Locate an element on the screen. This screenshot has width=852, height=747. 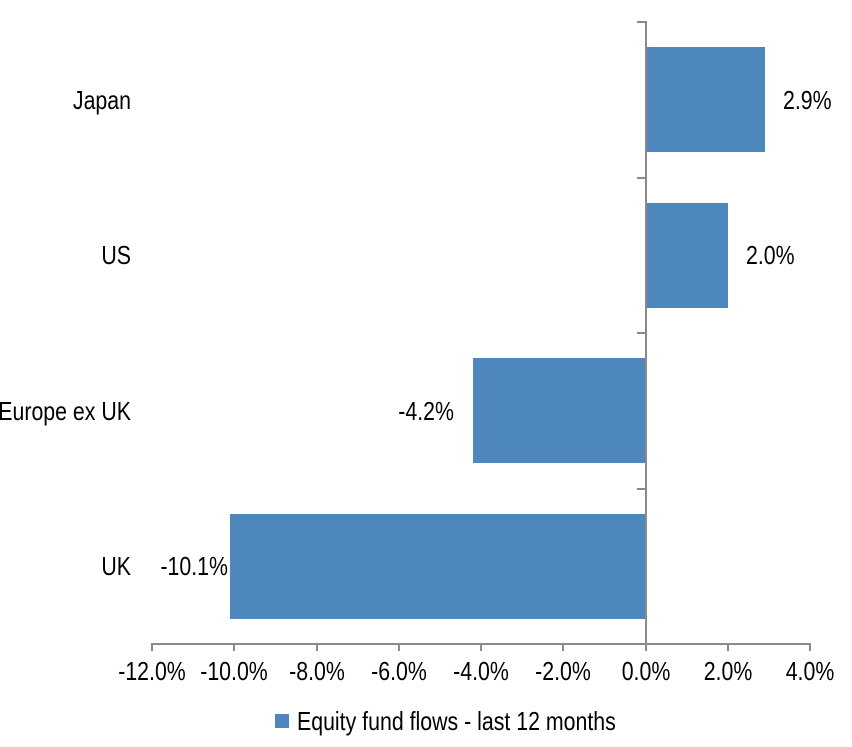
category-label-uk: UK is located at coordinates (116, 566).